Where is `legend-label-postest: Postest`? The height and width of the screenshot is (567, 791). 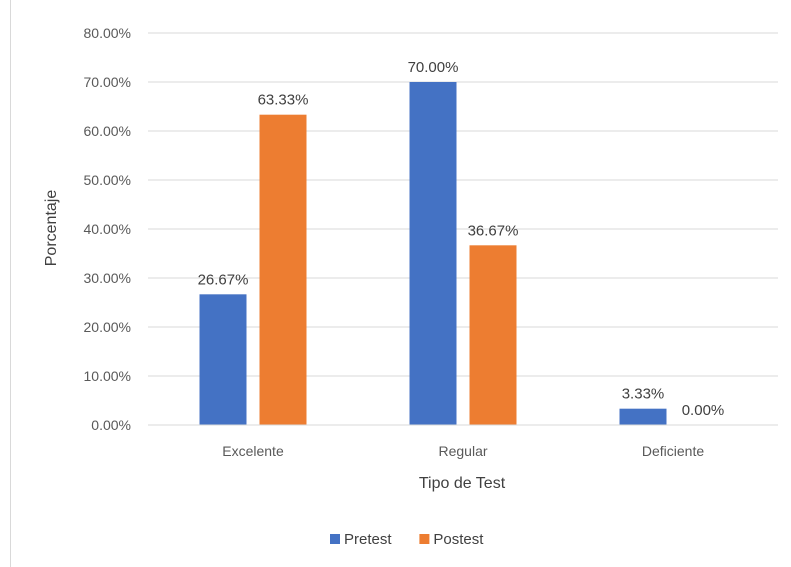
legend-label-postest: Postest is located at coordinates (458, 539).